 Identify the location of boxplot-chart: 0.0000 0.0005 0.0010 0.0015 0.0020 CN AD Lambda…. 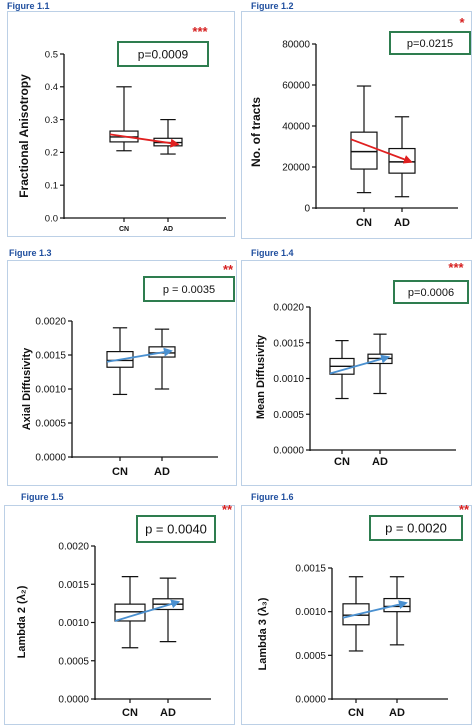
(124, 610).